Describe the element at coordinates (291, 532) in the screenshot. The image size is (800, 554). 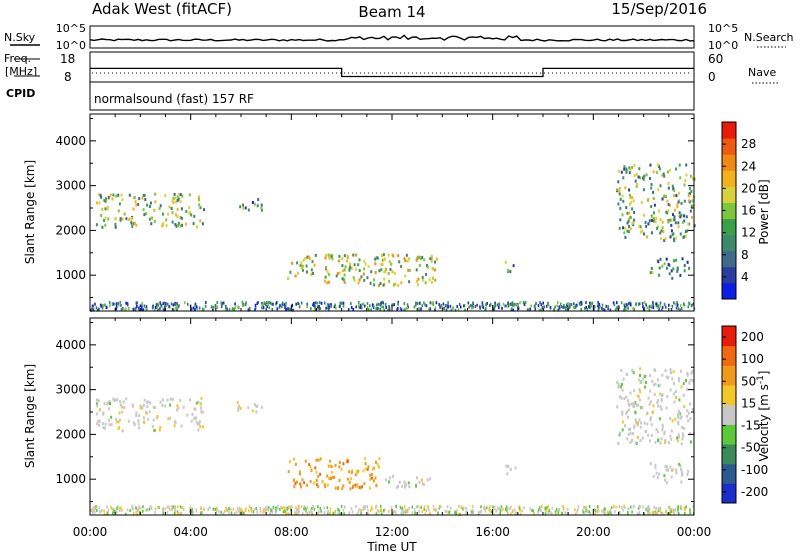
I see `x-tick-label: 08:00` at that location.